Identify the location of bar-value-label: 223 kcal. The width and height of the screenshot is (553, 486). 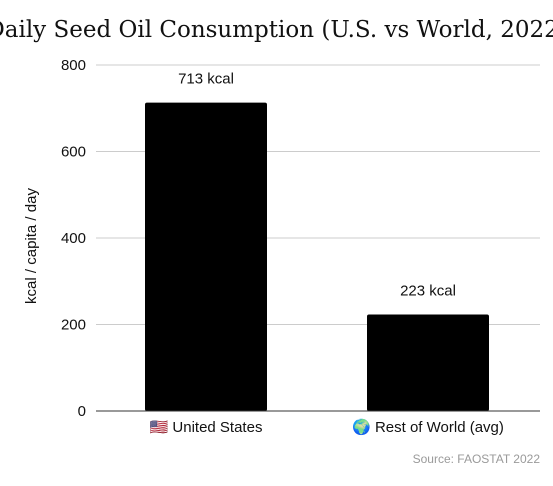
(428, 291).